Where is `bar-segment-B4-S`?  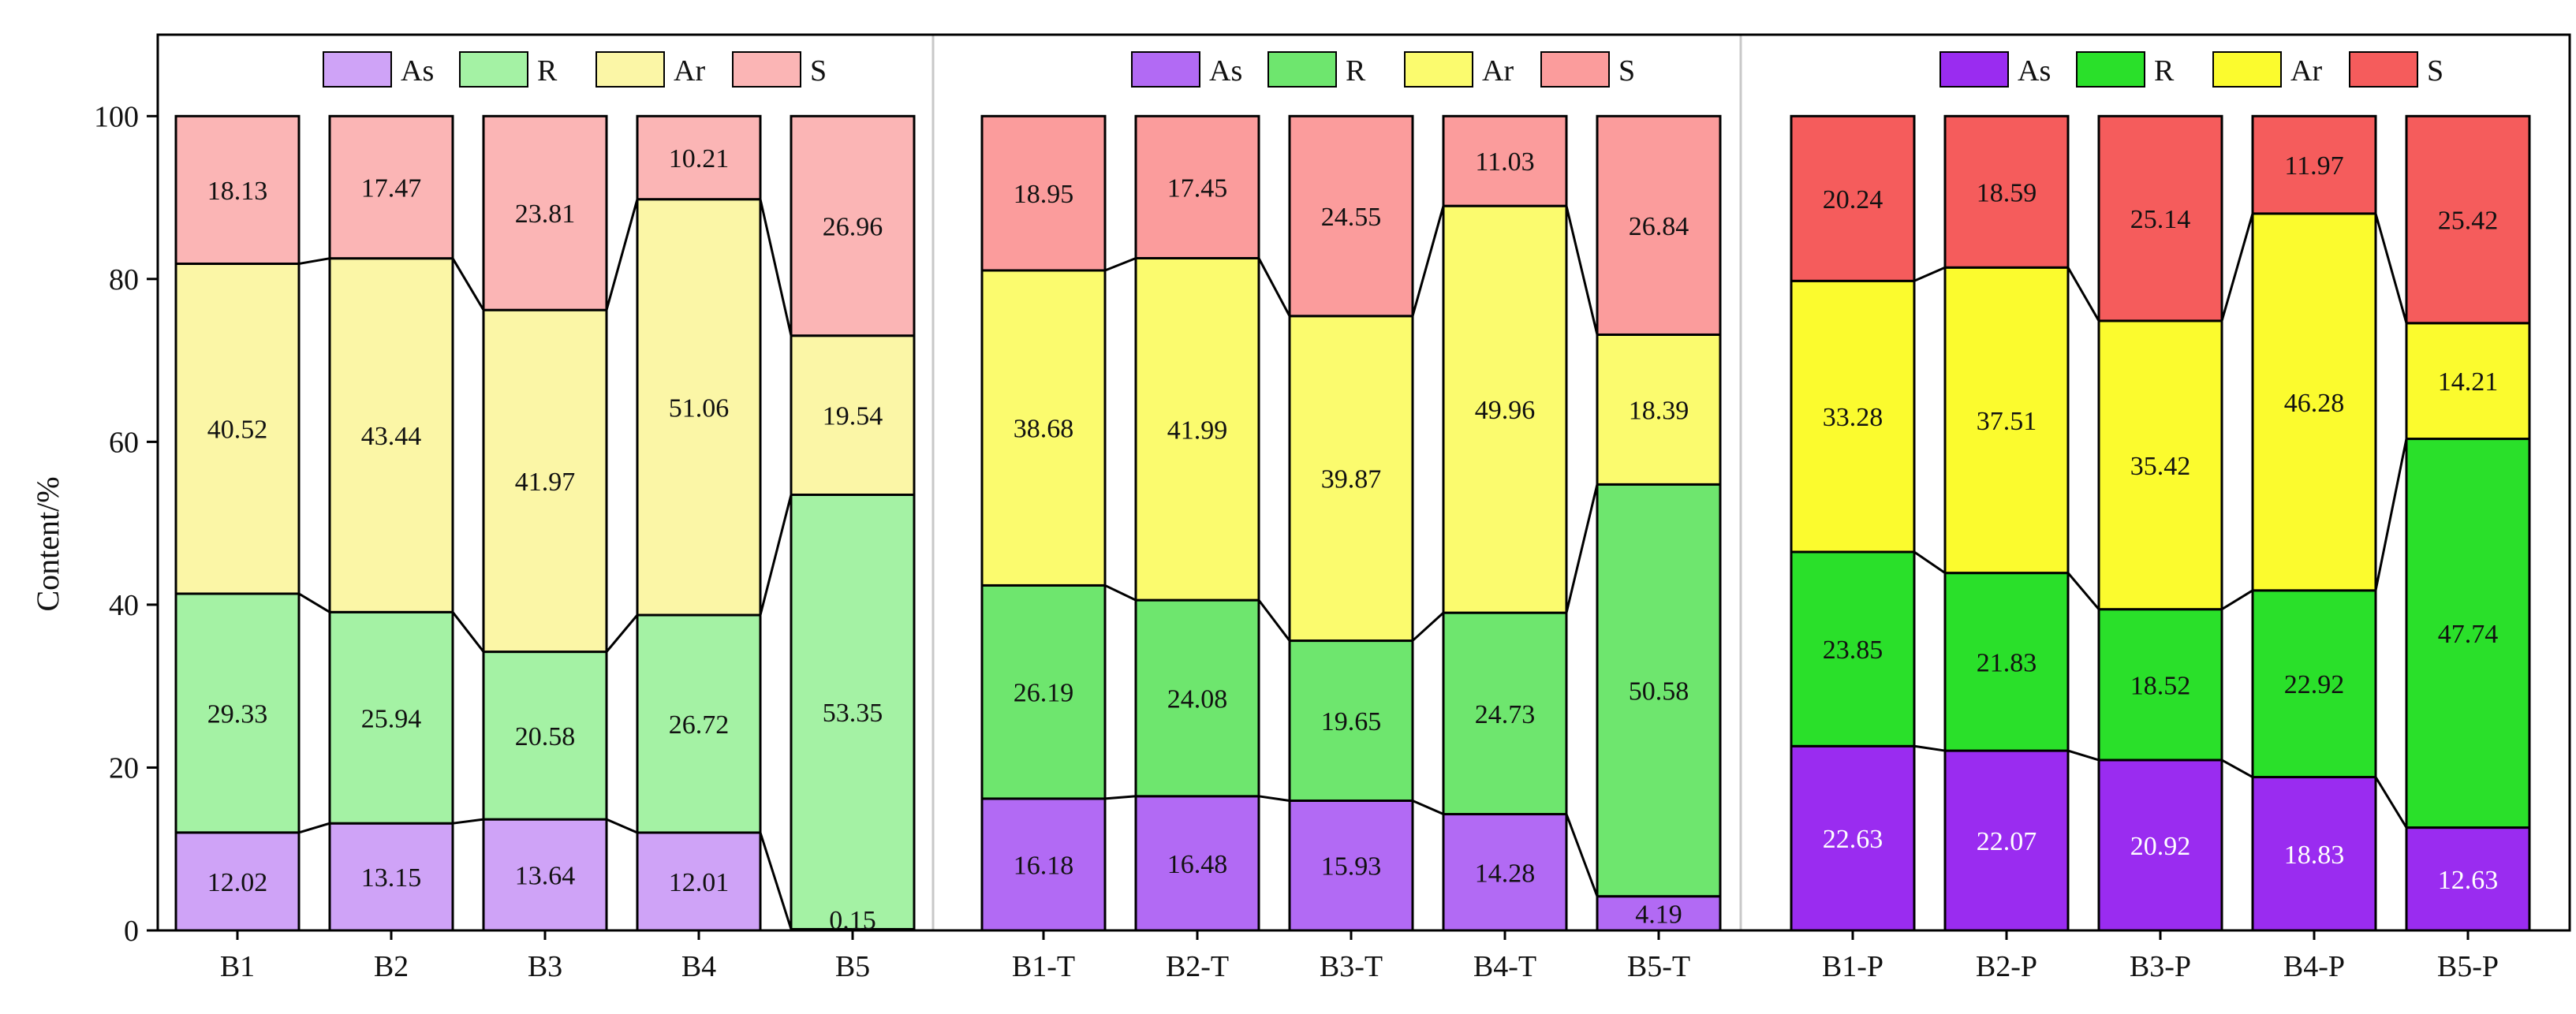
bar-segment-B4-S is located at coordinates (699, 157).